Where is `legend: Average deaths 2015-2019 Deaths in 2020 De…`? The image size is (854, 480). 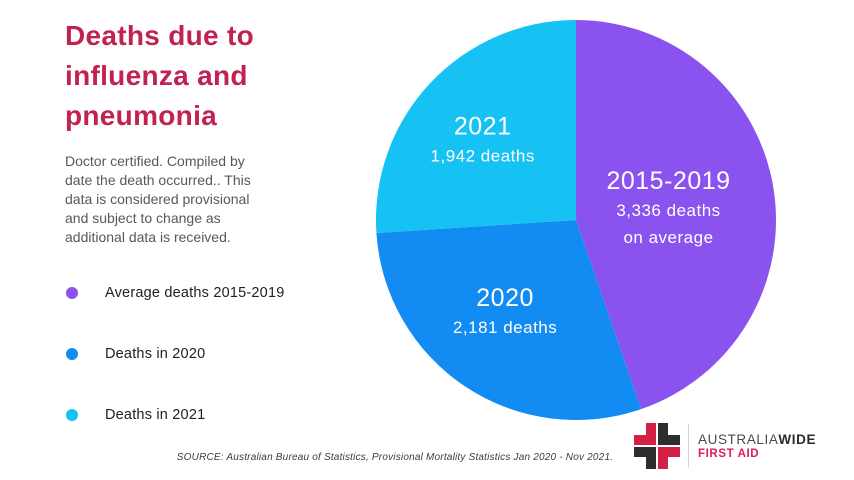 legend: Average deaths 2015-2019 Deaths in 2020 De… is located at coordinates (175, 354).